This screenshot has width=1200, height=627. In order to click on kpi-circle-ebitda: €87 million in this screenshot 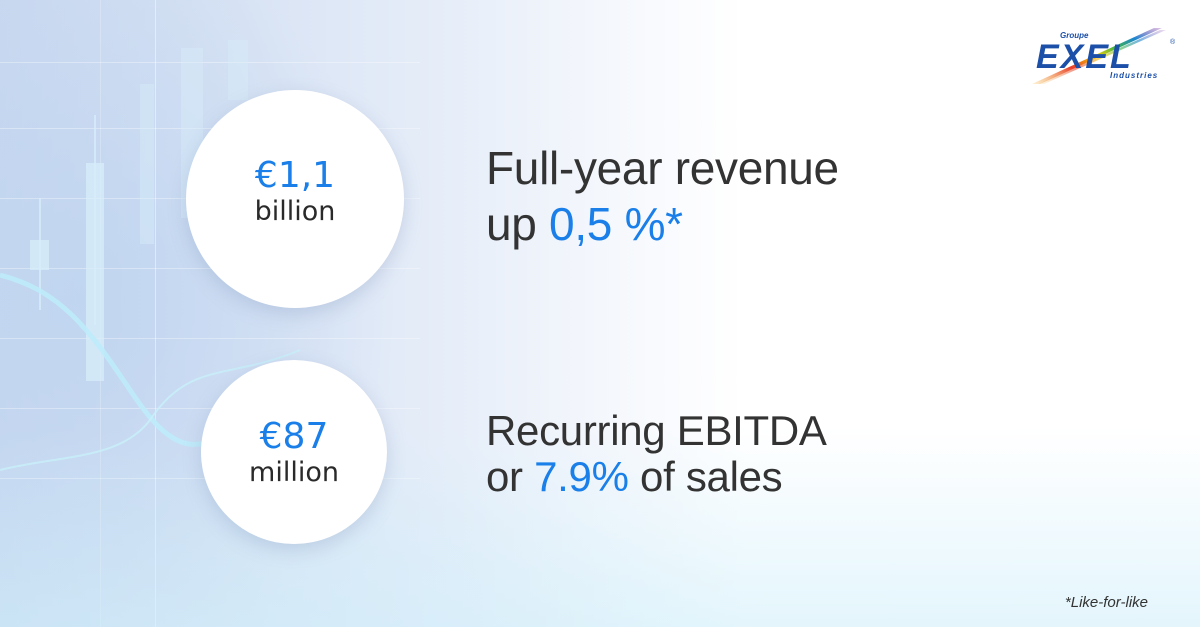, I will do `click(294, 452)`.